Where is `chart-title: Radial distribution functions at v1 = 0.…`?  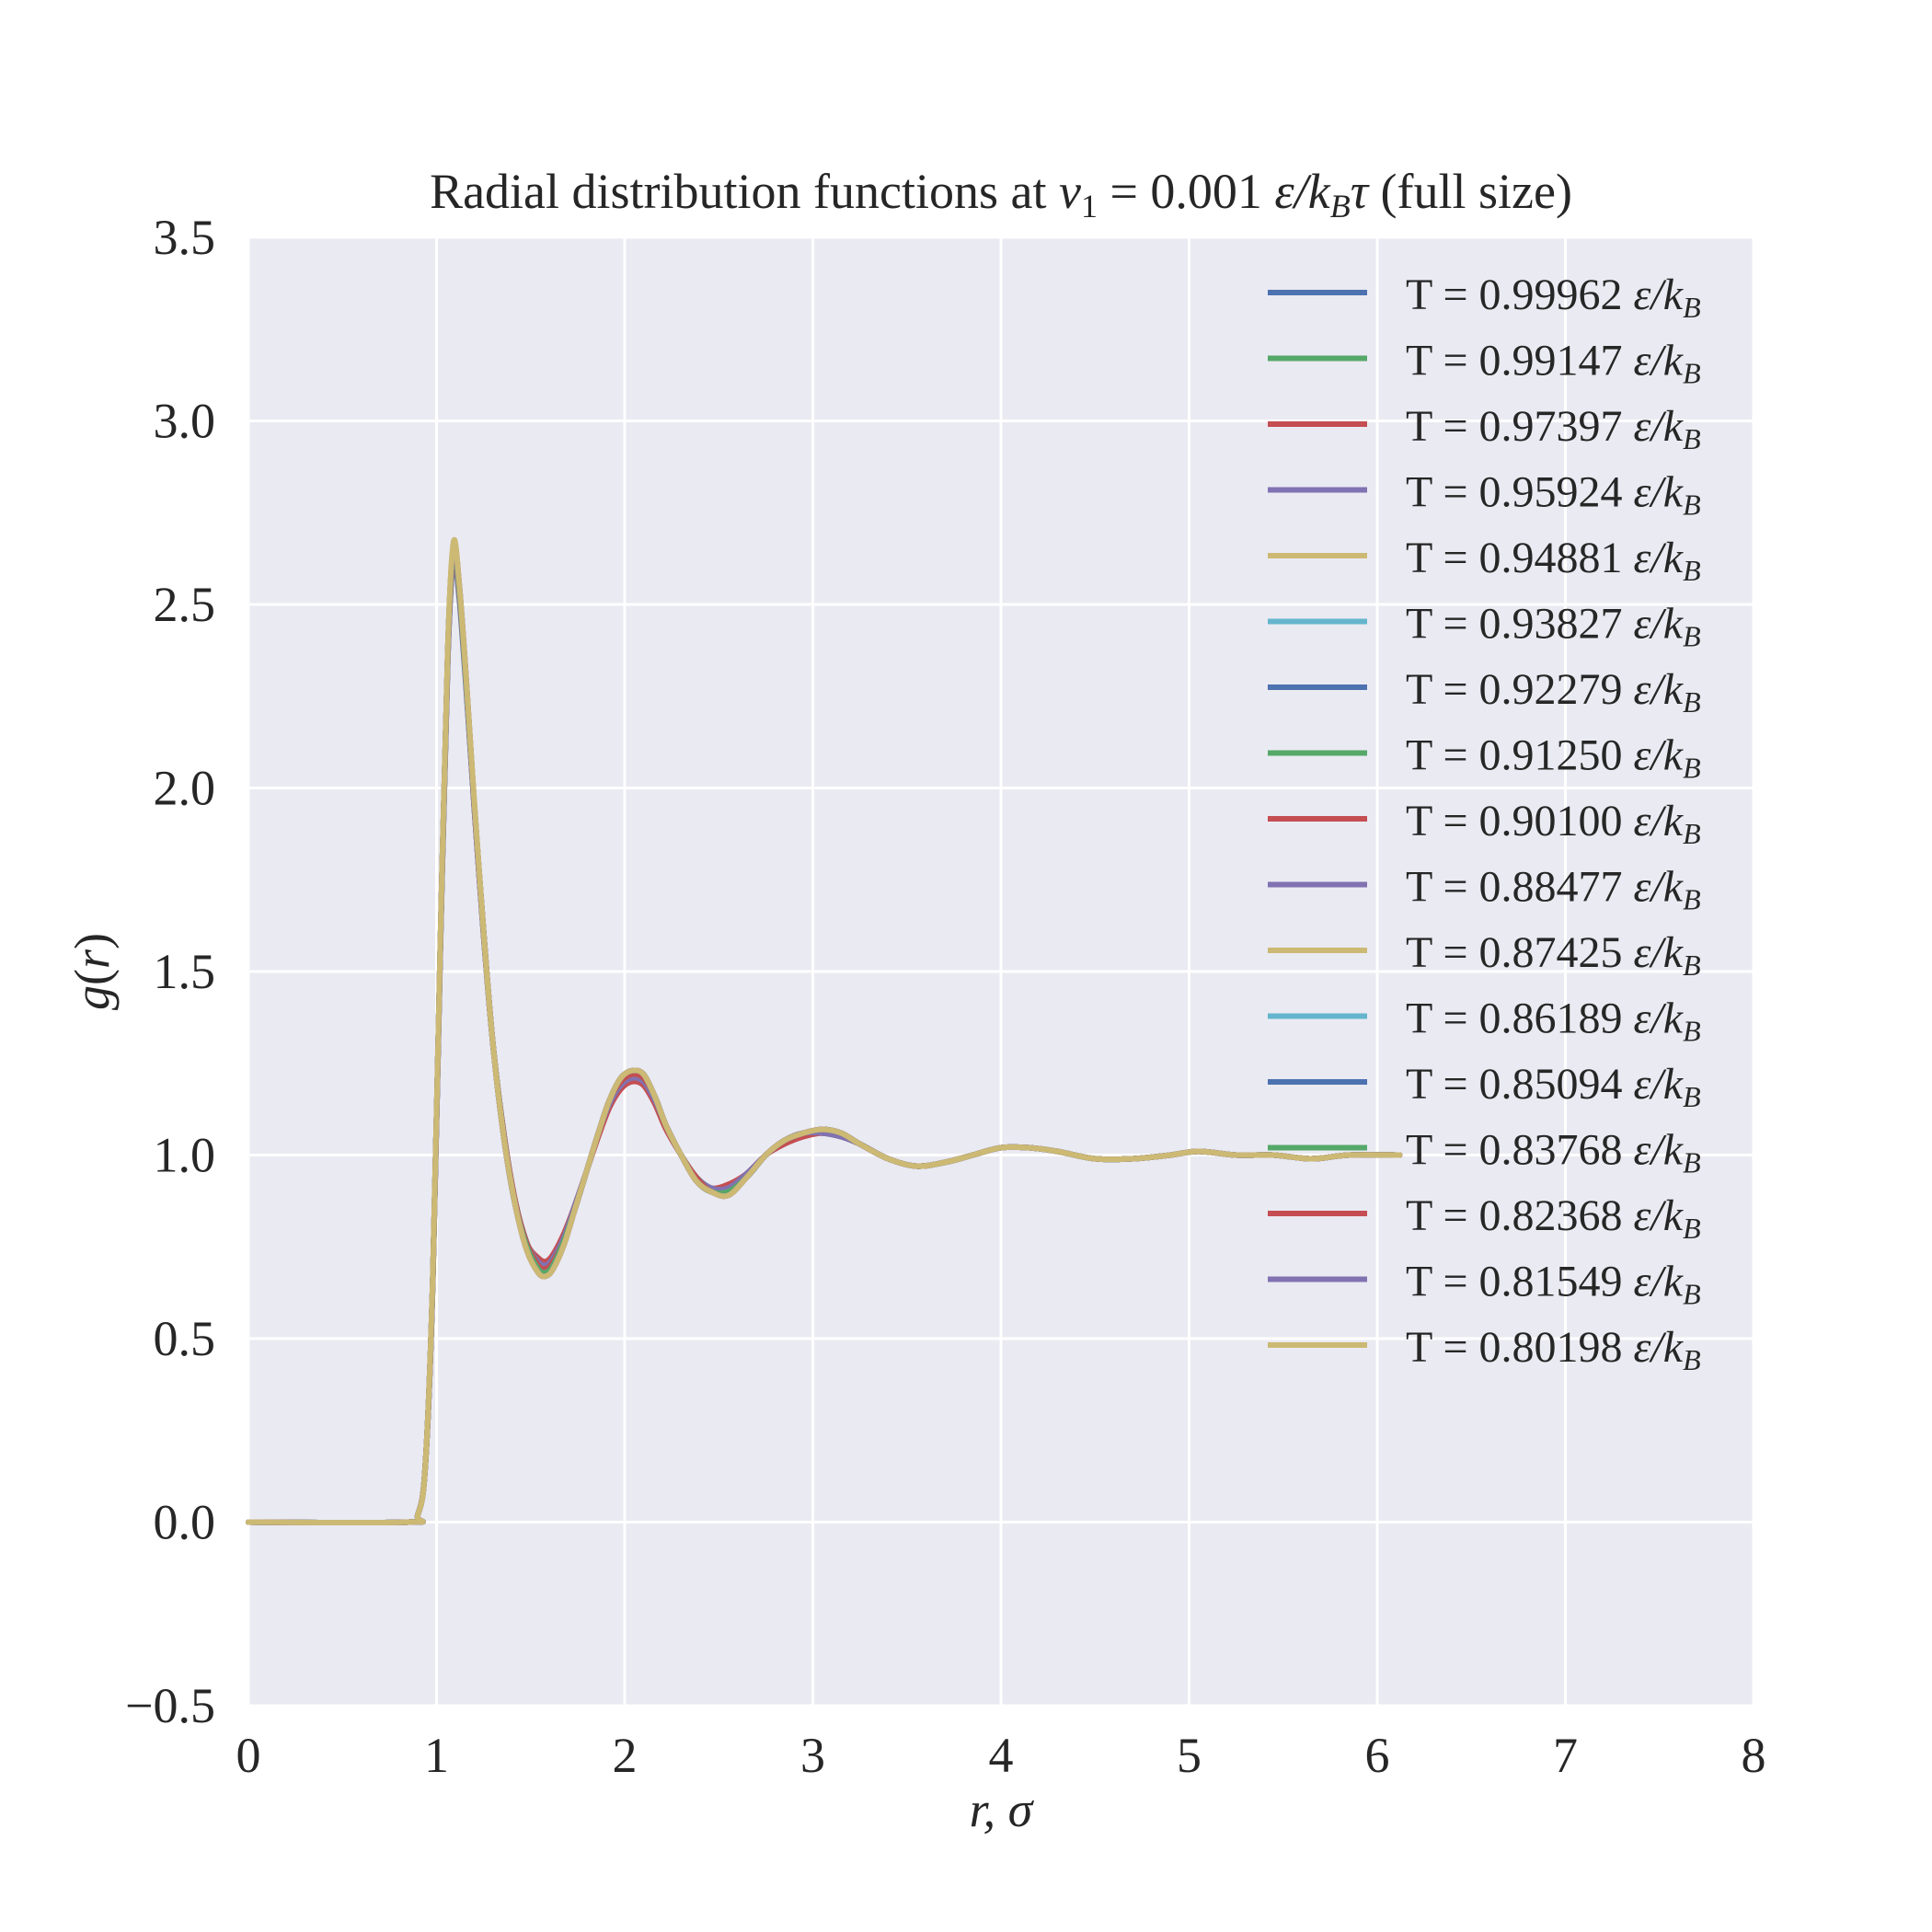
chart-title: Radial distribution functions at v1 = 0.… is located at coordinates (1001, 194).